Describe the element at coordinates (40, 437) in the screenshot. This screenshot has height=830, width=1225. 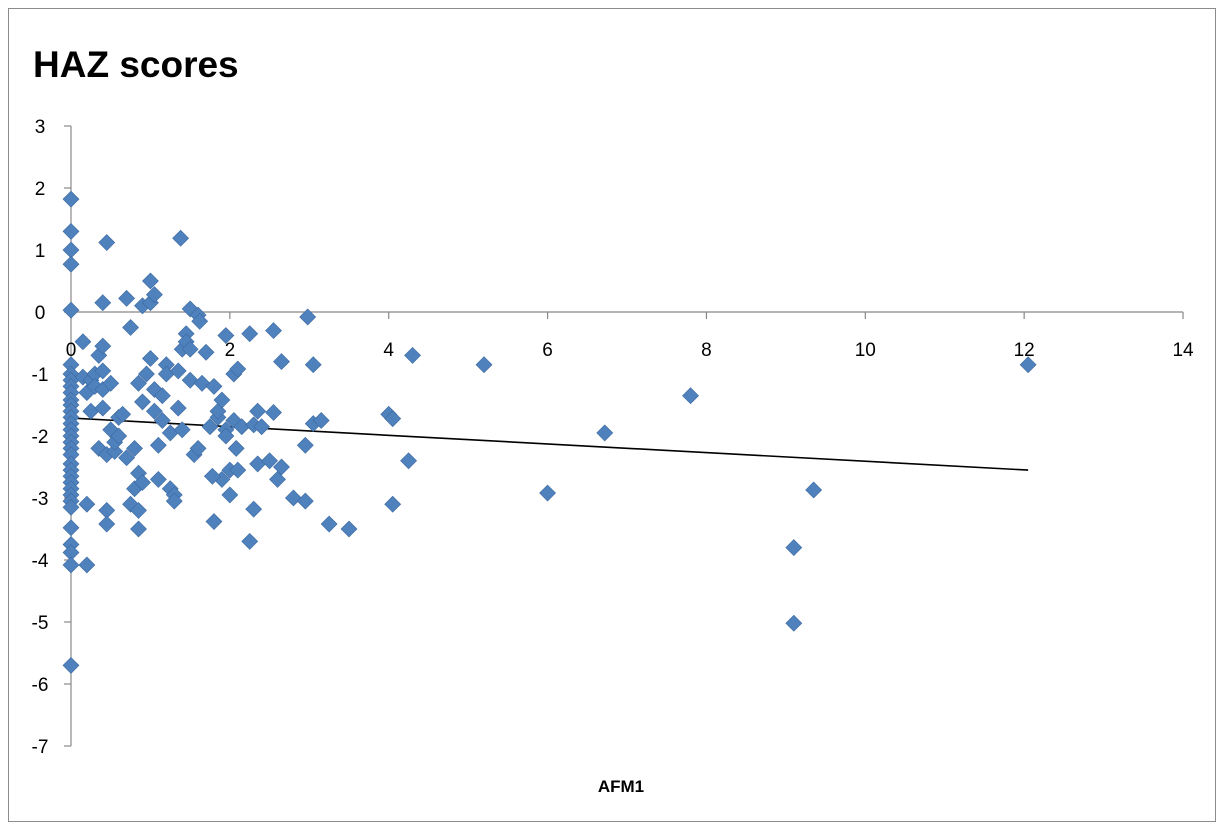
I see `y-tick-label: -2` at that location.